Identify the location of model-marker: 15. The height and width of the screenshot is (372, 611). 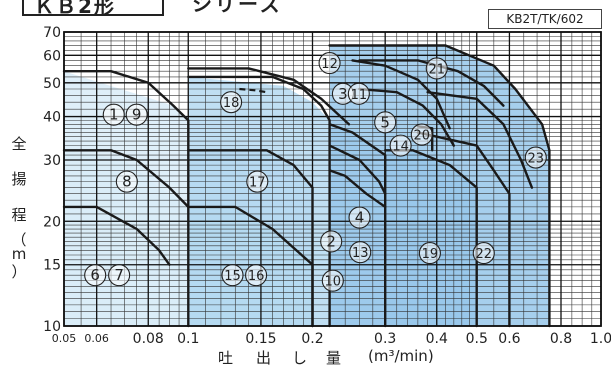
(232, 275).